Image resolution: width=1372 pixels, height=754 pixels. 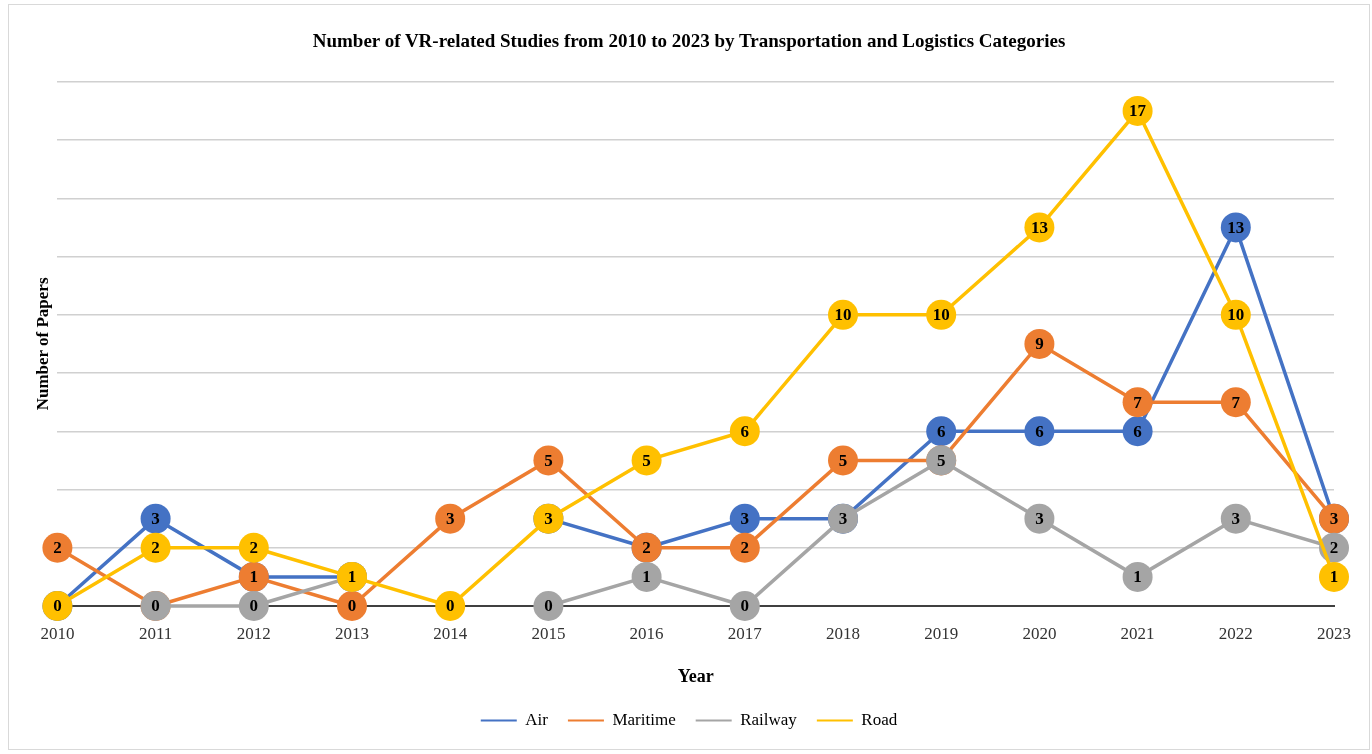 I want to click on x-tick-label: 2012, so click(x=253, y=633).